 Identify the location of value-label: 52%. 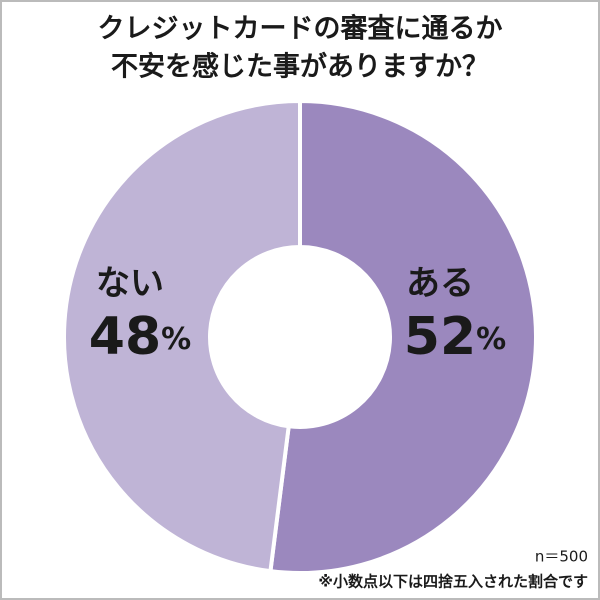
(455, 337).